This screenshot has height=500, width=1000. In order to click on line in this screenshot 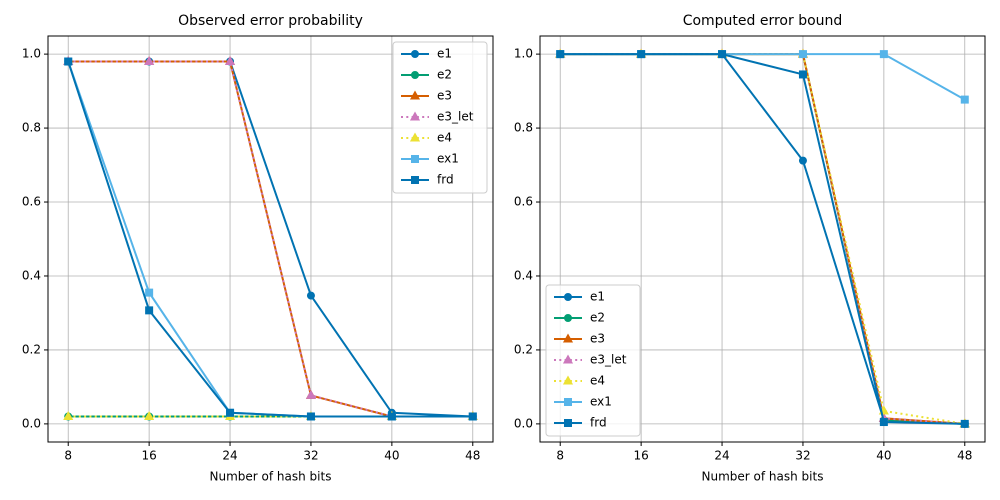, I will do `click(763, 77)`.